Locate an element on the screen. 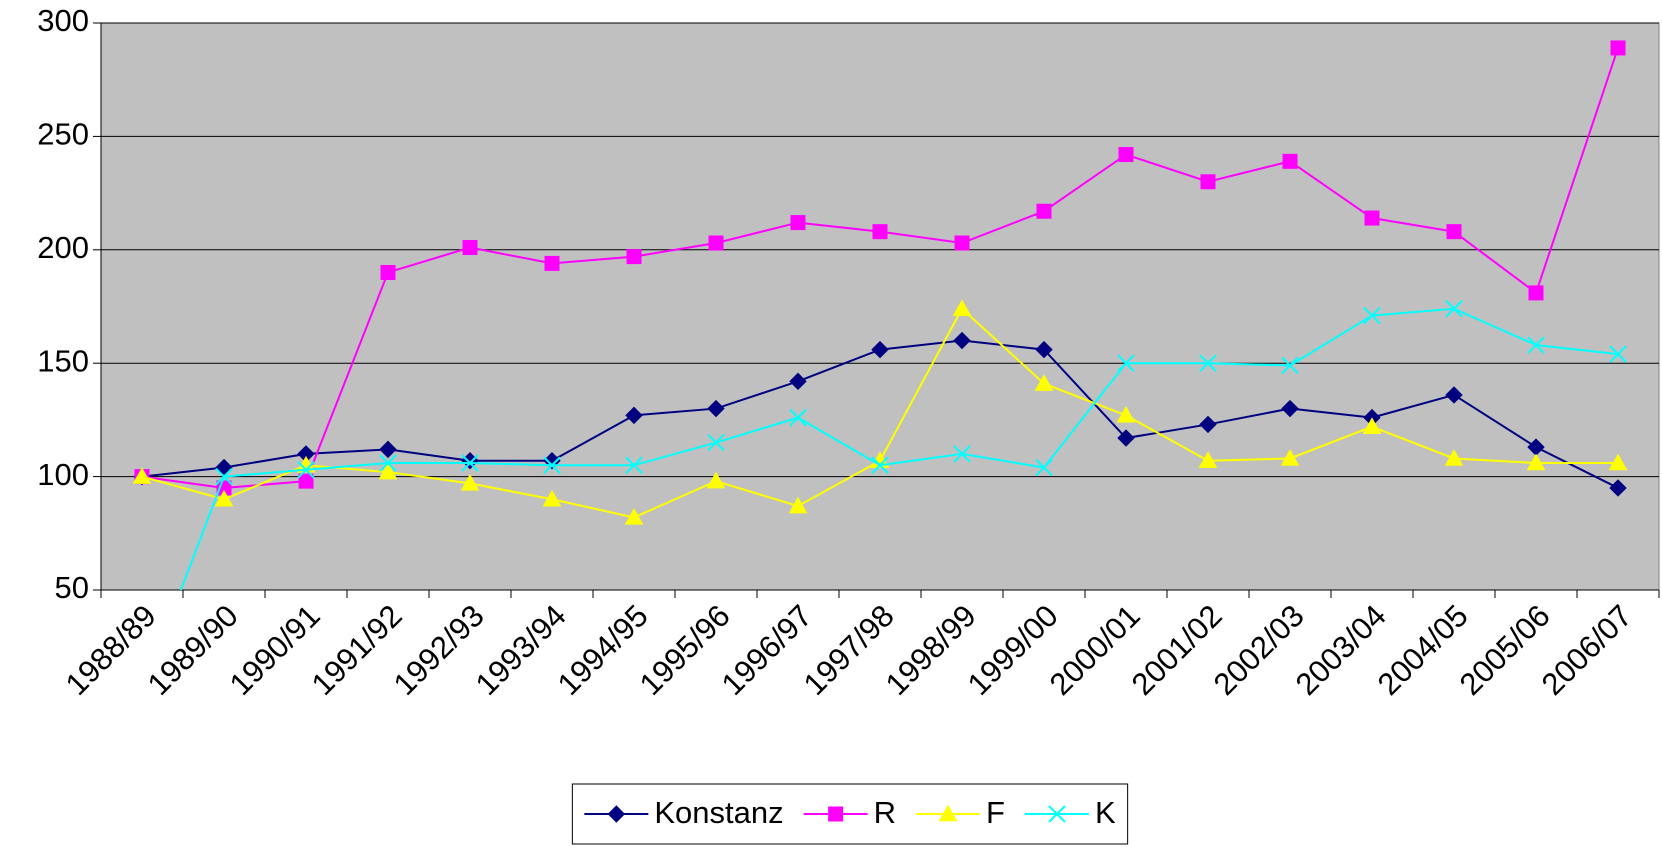  legend-label: R is located at coordinates (885, 812).